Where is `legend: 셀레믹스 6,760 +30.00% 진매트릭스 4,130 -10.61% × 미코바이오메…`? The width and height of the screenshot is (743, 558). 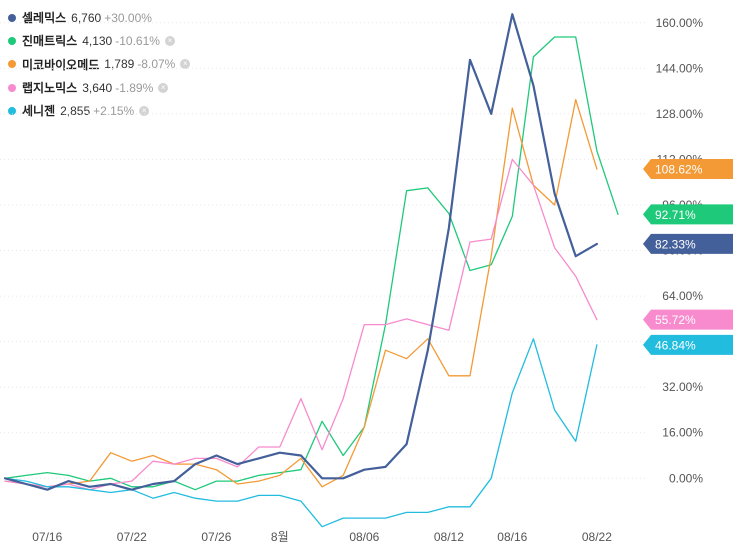 legend: 셀레믹스 6,760 +30.00% 진매트릭스 4,130 -10.61% × 미코바이오메… is located at coordinates (99, 64).